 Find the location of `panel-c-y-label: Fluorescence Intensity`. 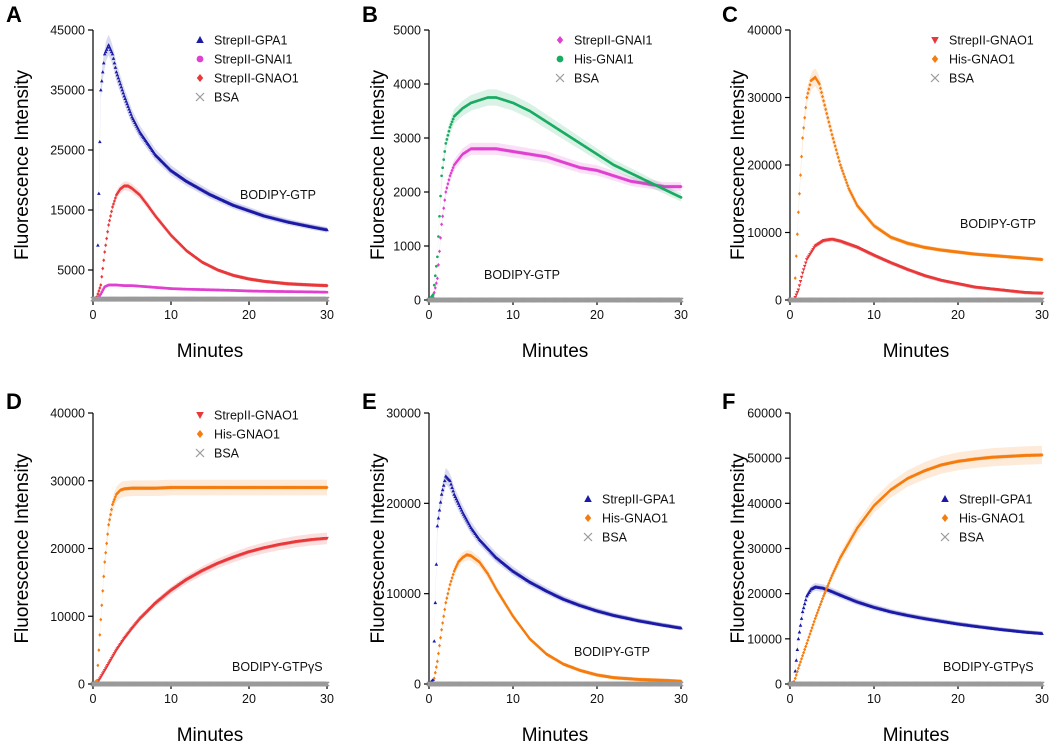

panel-c-y-label: Fluorescence Intensity is located at coordinates (738, 164).